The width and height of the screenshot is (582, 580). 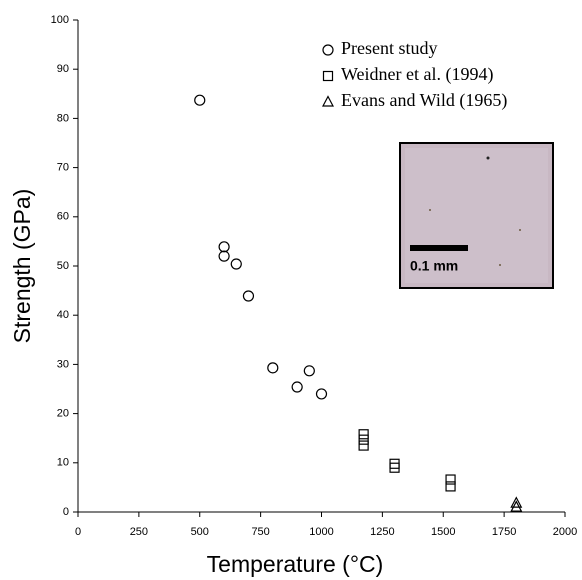 I want to click on y-tick-label: 10, so click(x=63, y=463).